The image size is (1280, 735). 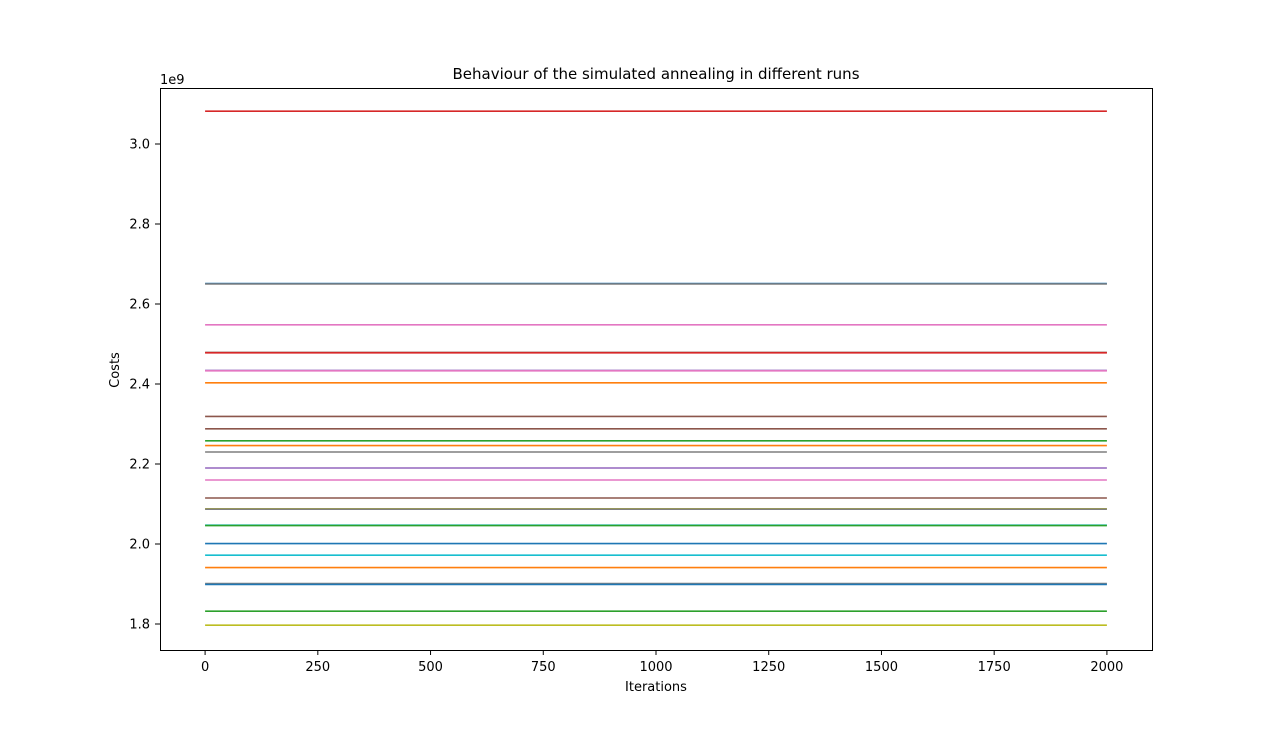 What do you see at coordinates (881, 667) in the screenshot?
I see `x-tick-label: 1500` at bounding box center [881, 667].